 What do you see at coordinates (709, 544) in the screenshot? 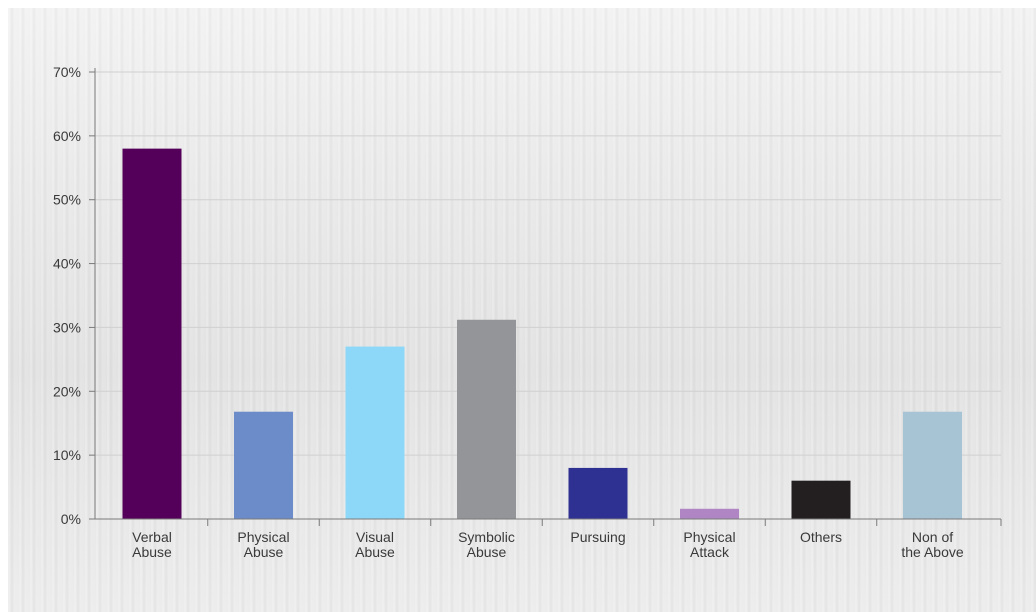
I see `x-category-label: Physical Attack` at bounding box center [709, 544].